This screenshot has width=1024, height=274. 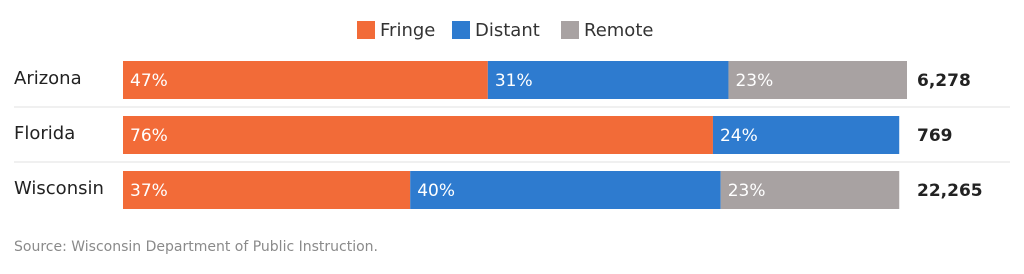 What do you see at coordinates (149, 136) in the screenshot?
I see `value-label: 76%` at bounding box center [149, 136].